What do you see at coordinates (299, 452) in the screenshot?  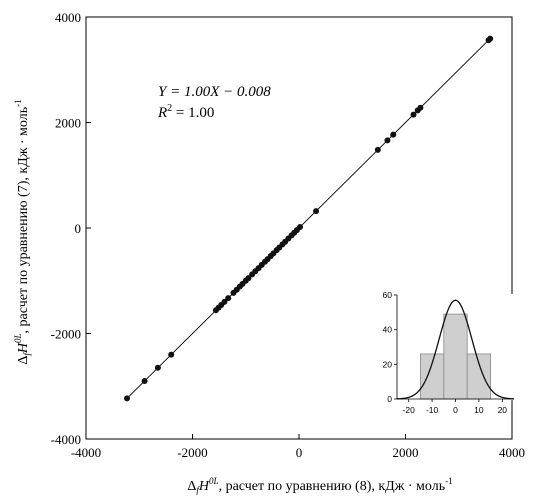 I see `x-tick-label: 0` at bounding box center [299, 452].